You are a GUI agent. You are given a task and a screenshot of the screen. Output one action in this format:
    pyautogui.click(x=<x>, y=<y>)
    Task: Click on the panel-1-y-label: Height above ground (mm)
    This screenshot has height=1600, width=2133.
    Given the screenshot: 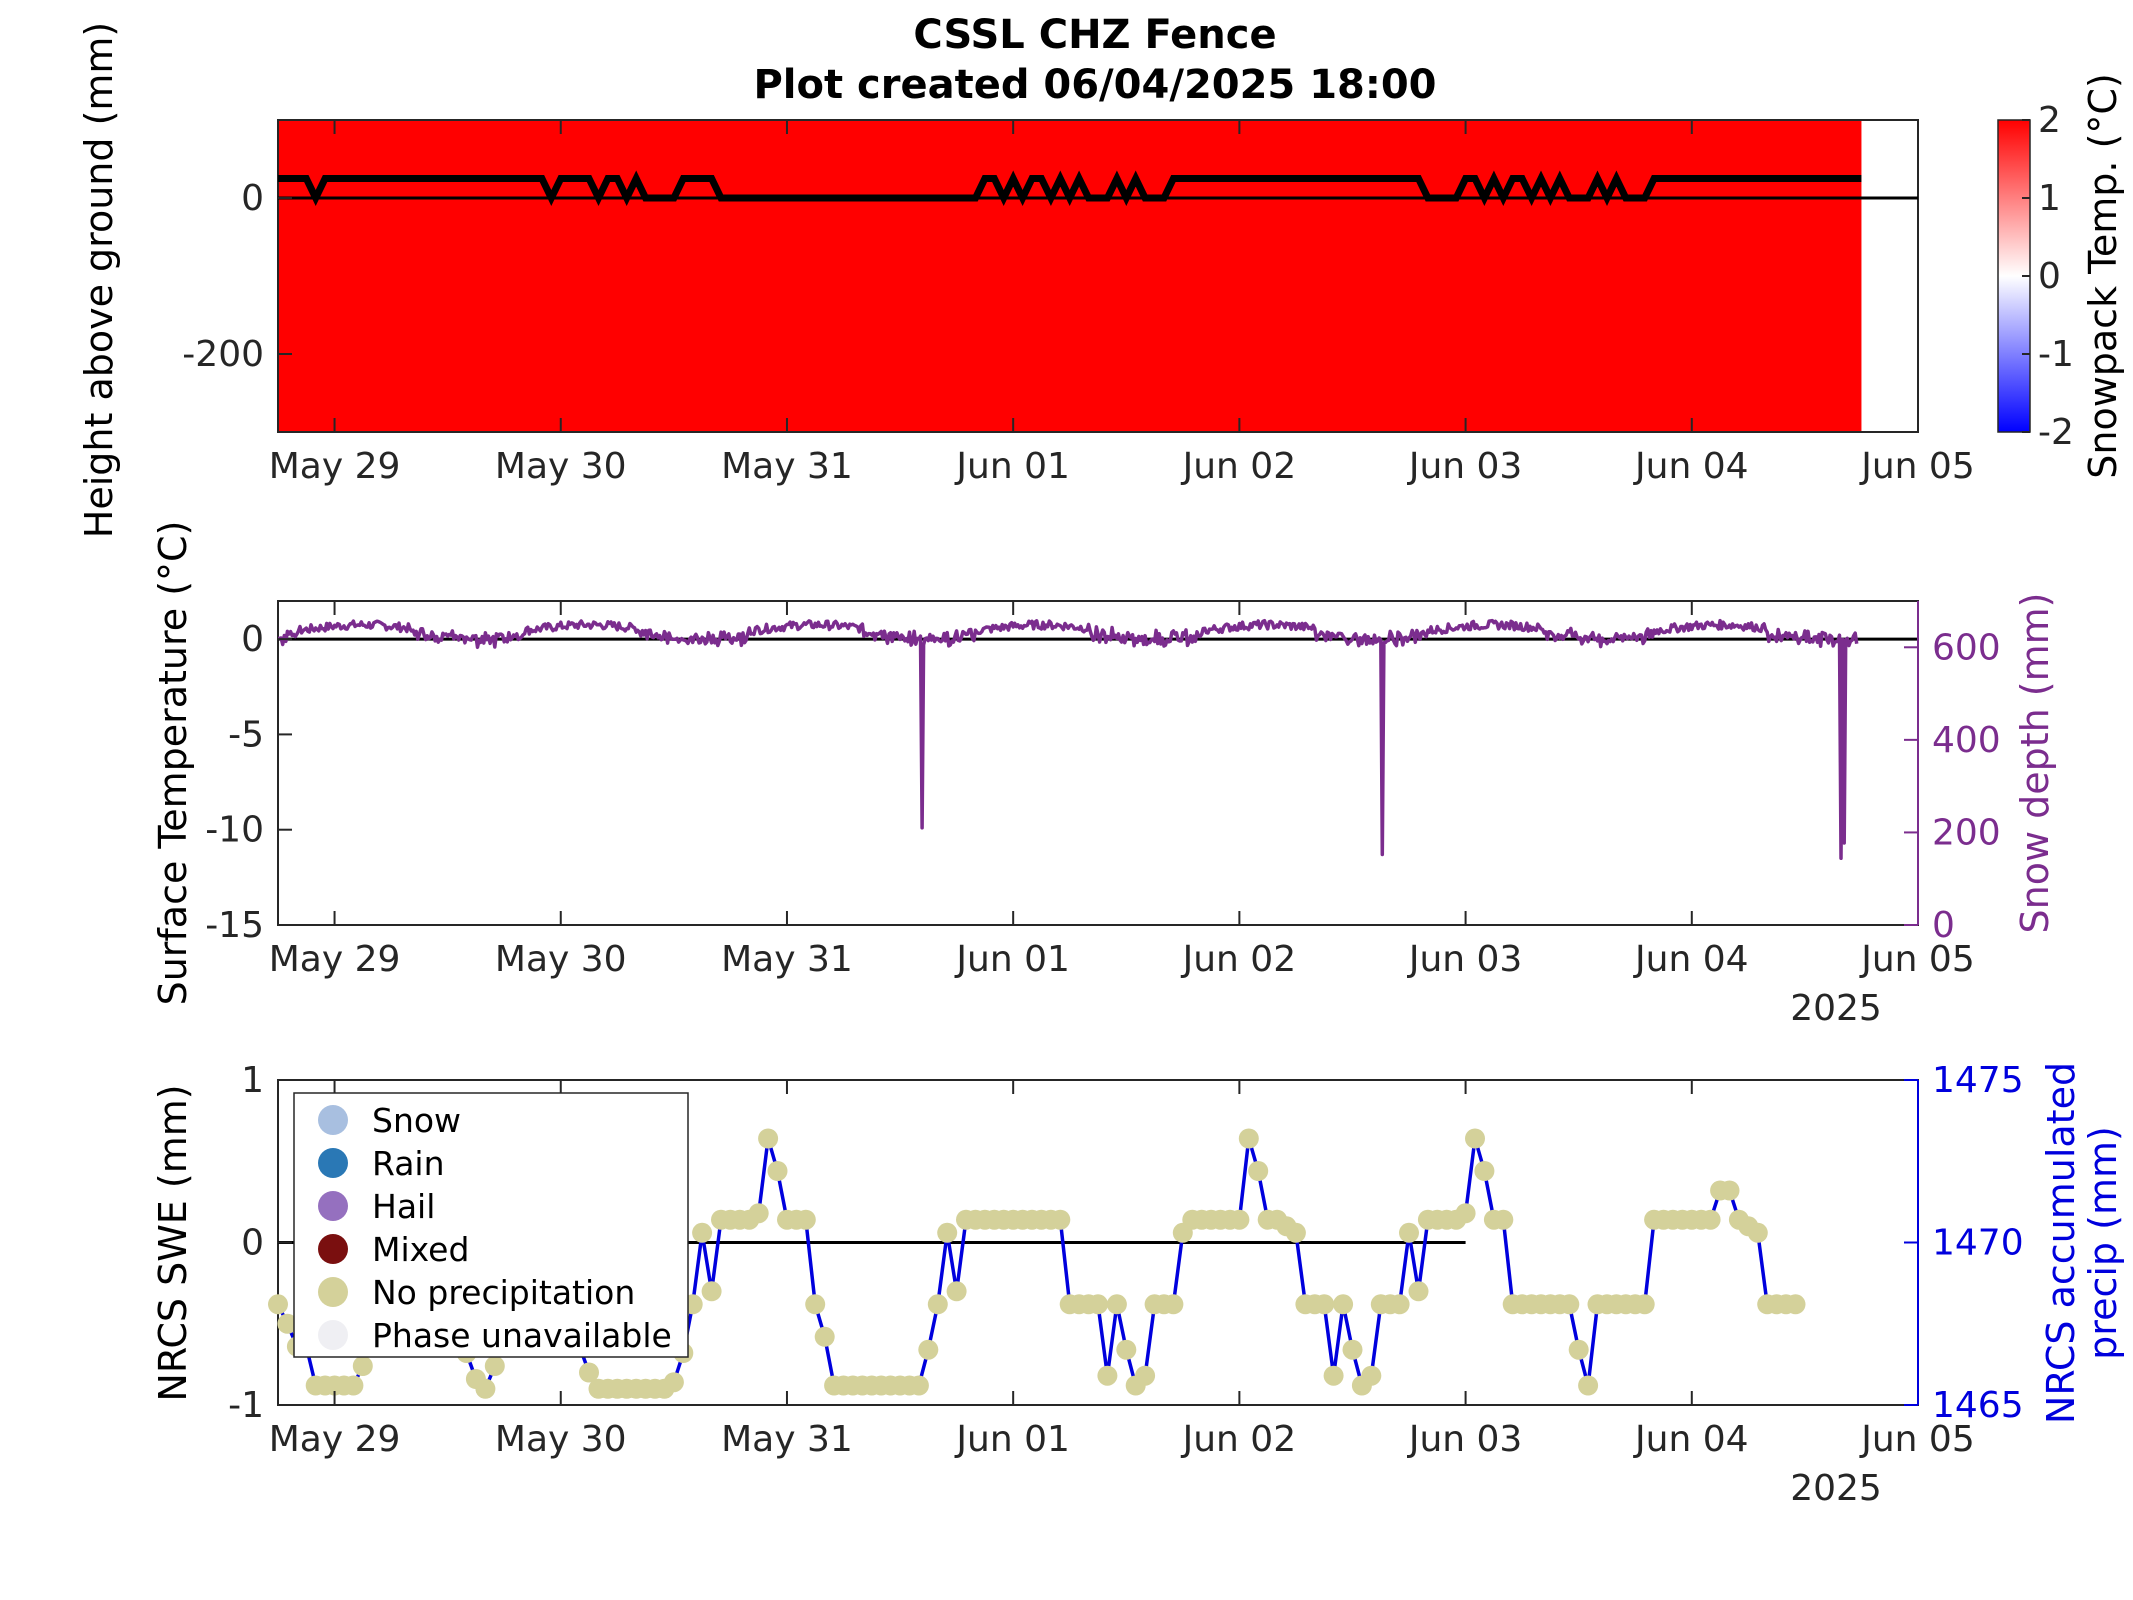 What is the action you would take?
    pyautogui.click(x=99, y=280)
    